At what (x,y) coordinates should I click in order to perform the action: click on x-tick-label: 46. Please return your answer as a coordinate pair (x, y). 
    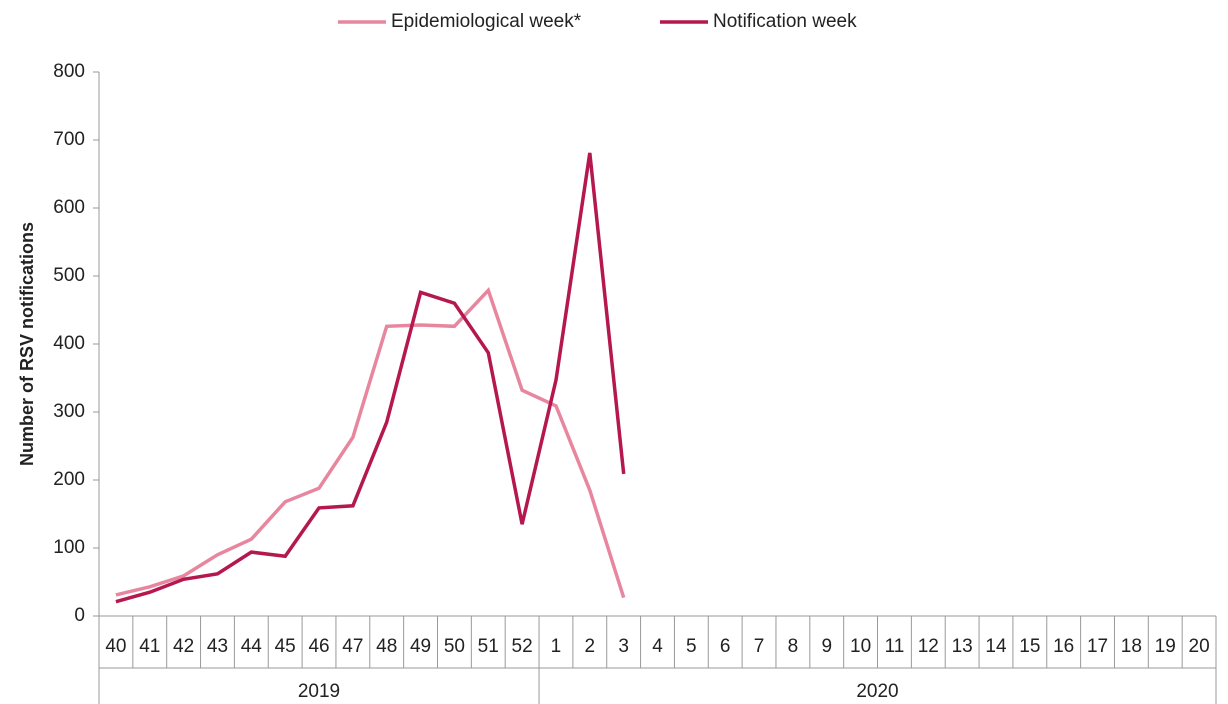
    Looking at the image, I should click on (318, 646).